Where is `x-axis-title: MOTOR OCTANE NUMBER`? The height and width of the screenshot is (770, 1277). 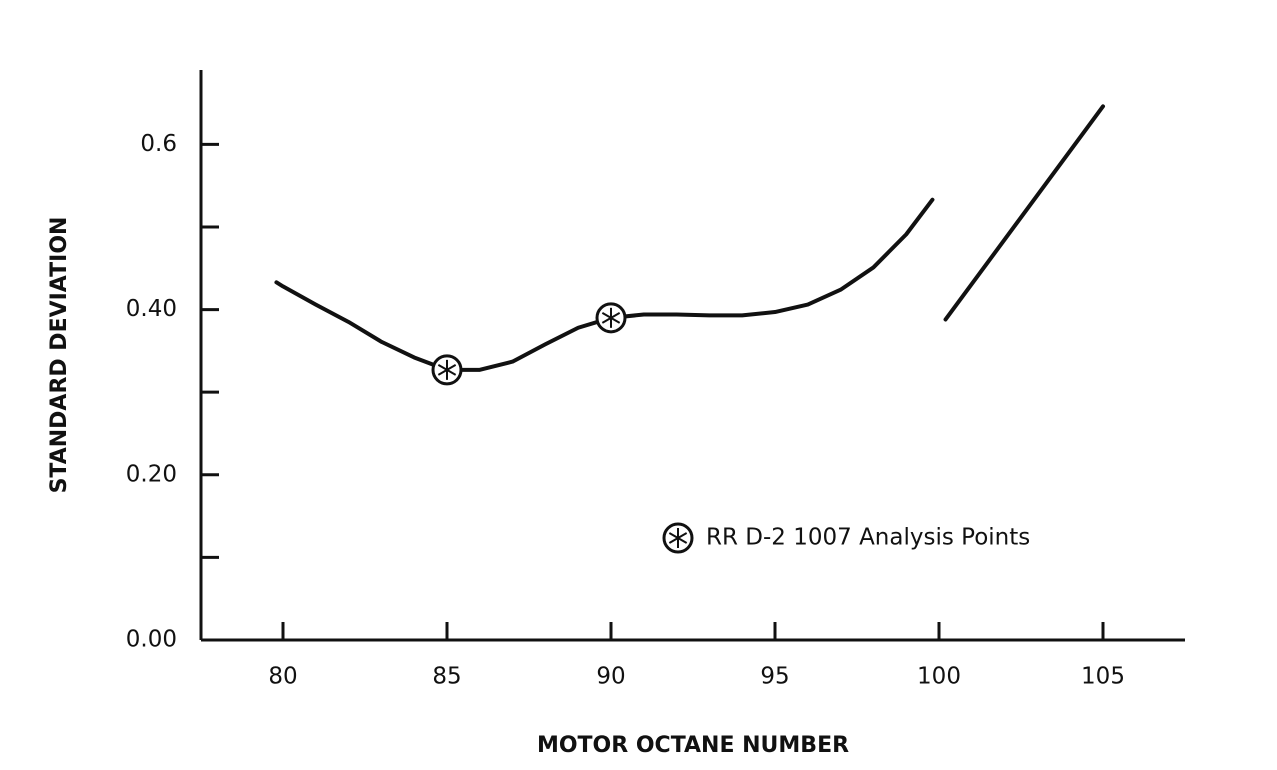 x-axis-title: MOTOR OCTANE NUMBER is located at coordinates (693, 745).